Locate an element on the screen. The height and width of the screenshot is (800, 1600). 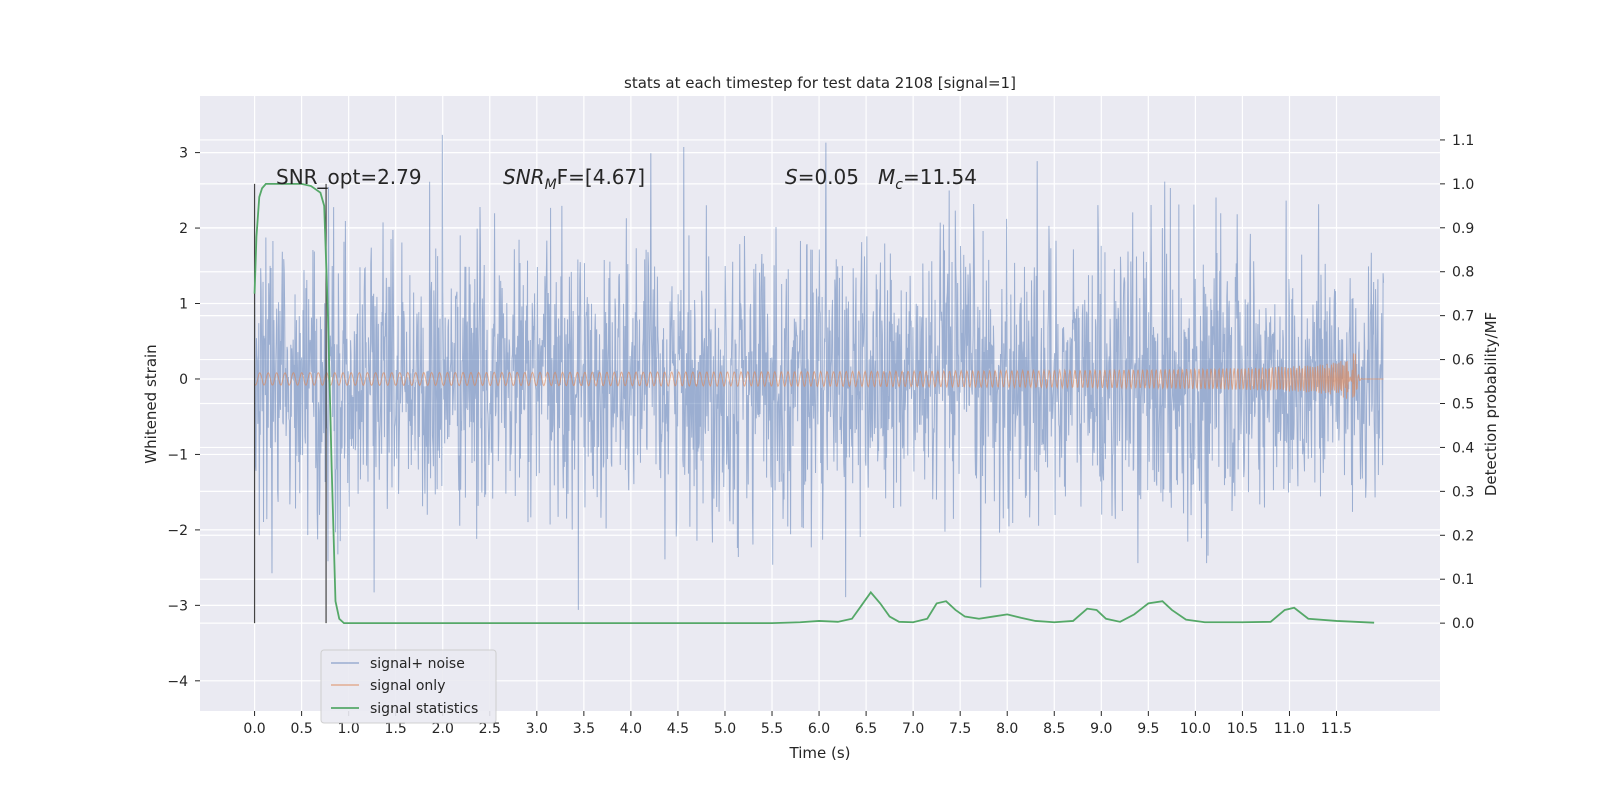
legend-label-signal-noise: signal+ noise is located at coordinates (417, 664).